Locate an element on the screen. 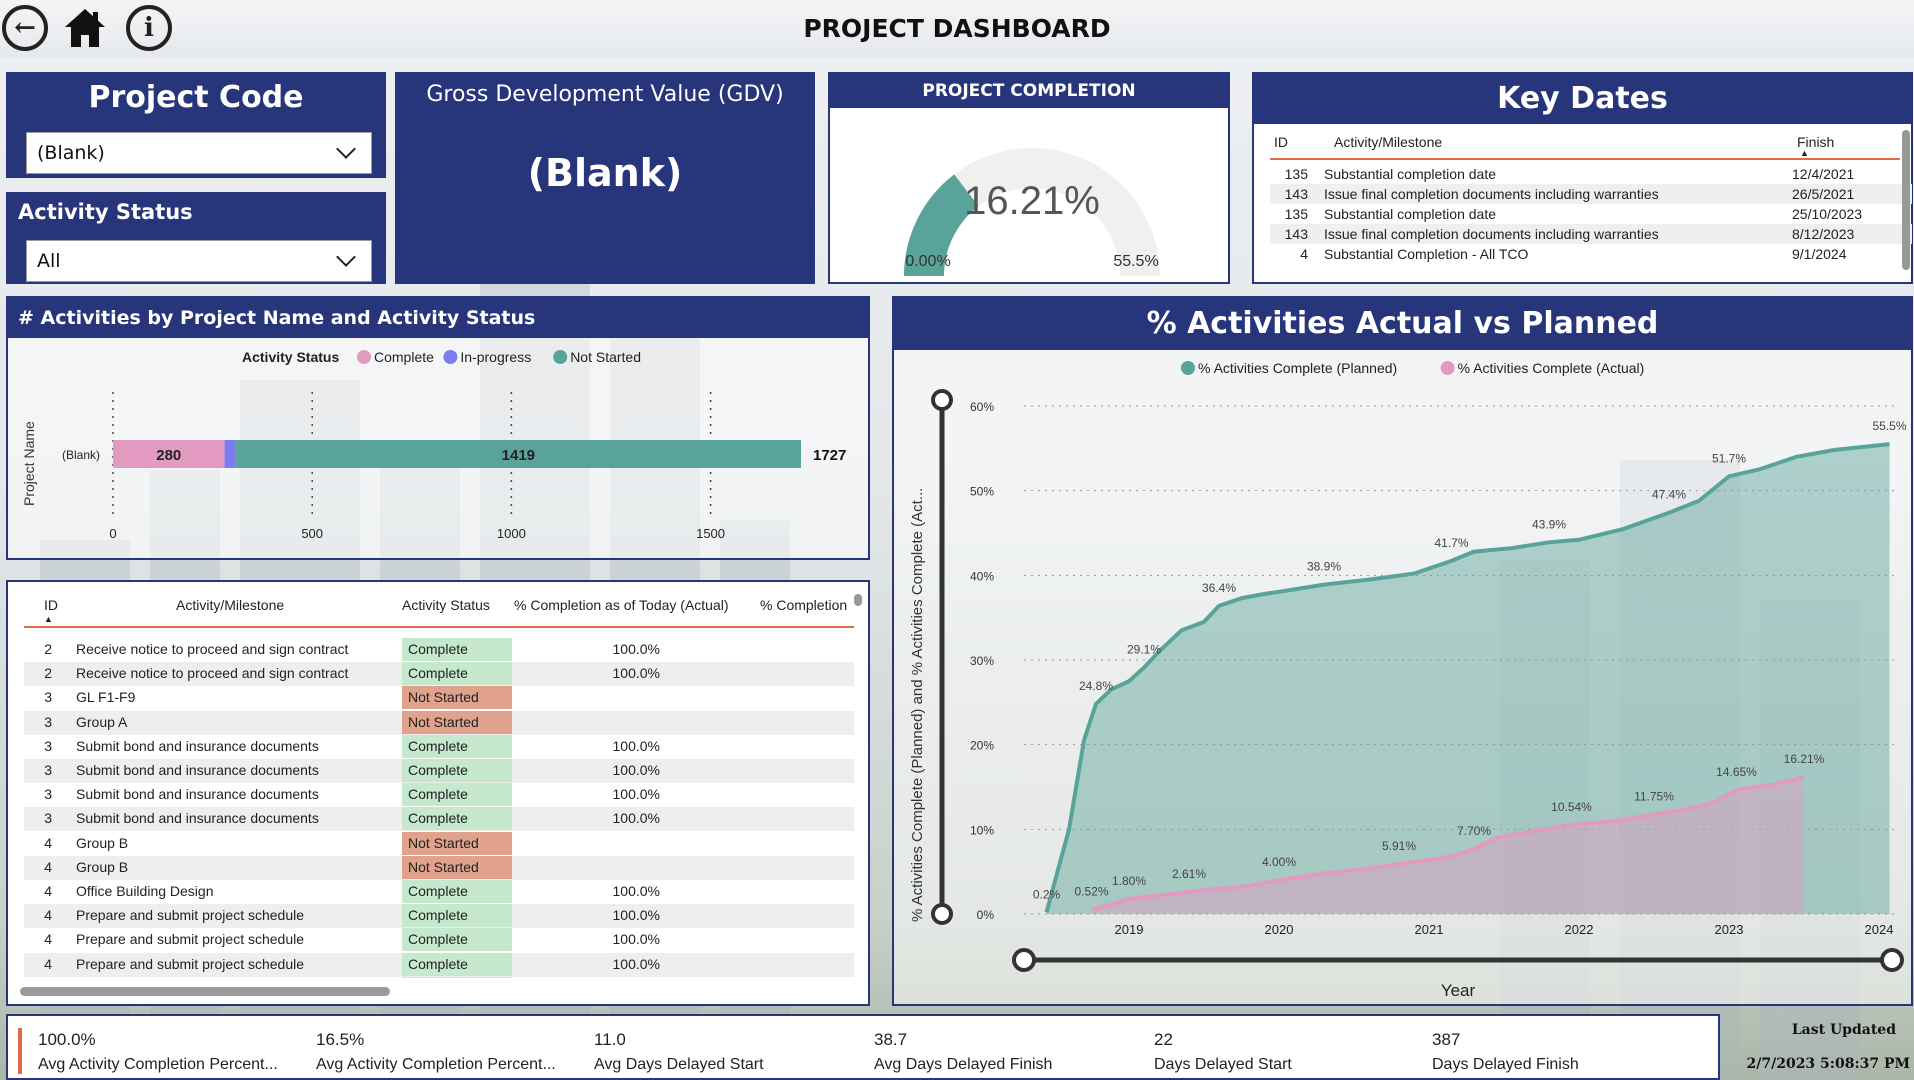 The height and width of the screenshot is (1080, 1914). table-row: 4 Office Building Design Complete 100.0% is located at coordinates (439, 892).